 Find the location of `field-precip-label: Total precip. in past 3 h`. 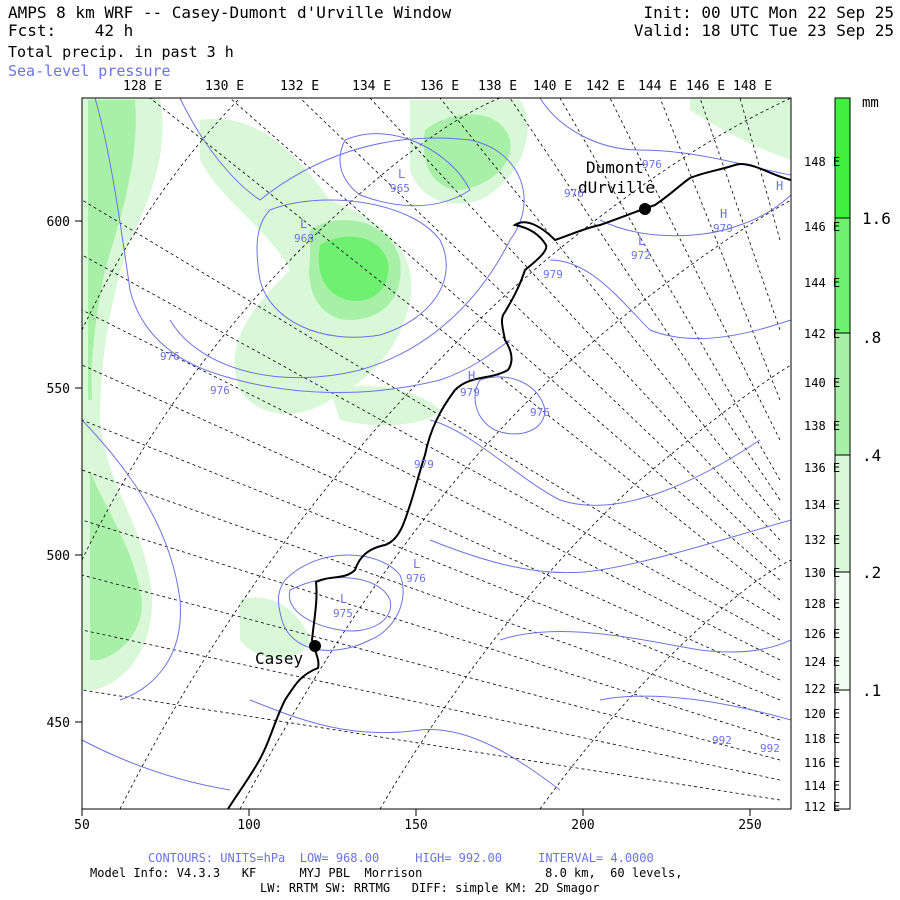

field-precip-label: Total precip. in past 3 h is located at coordinates (121, 52).